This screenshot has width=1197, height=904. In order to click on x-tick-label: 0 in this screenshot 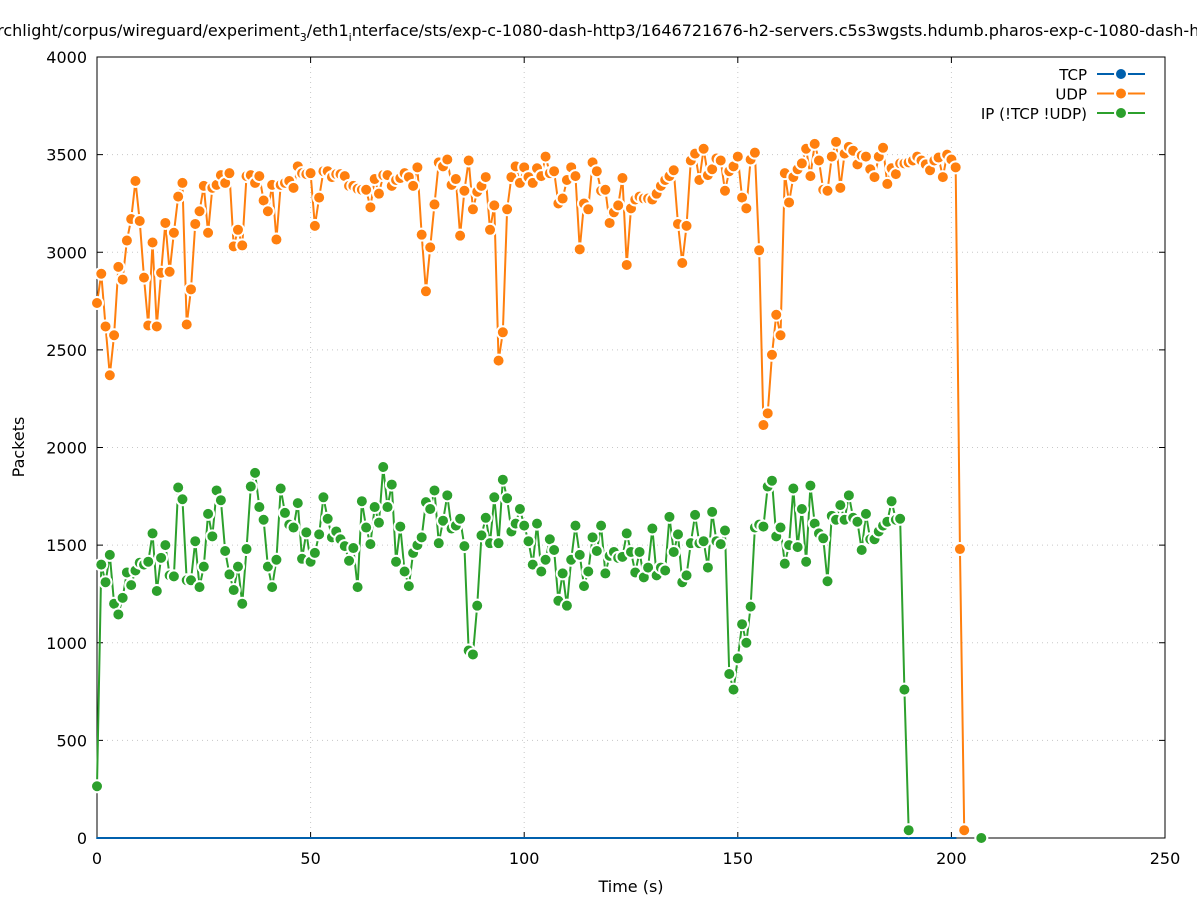, I will do `click(97, 858)`.